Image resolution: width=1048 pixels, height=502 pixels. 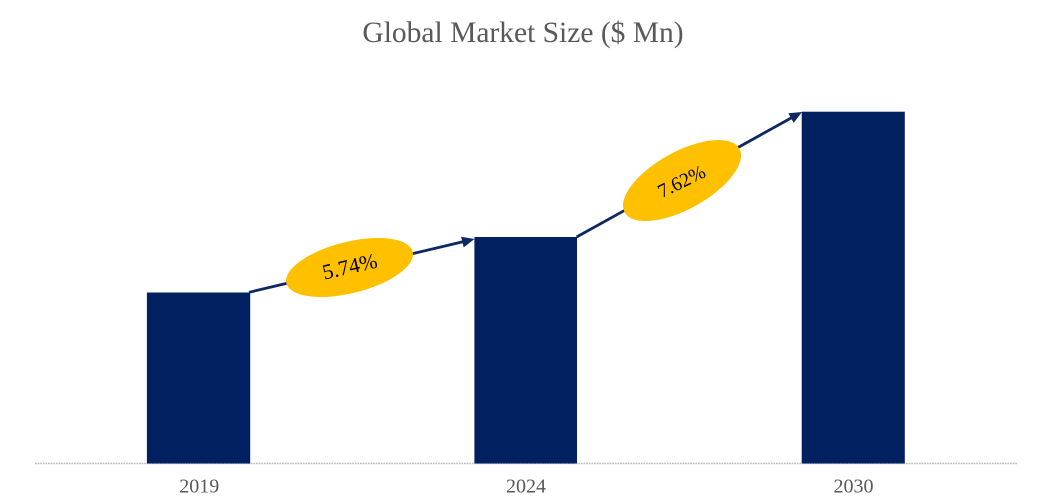 I want to click on svg-text: Global Market Size ($ Mn), so click(x=522, y=33).